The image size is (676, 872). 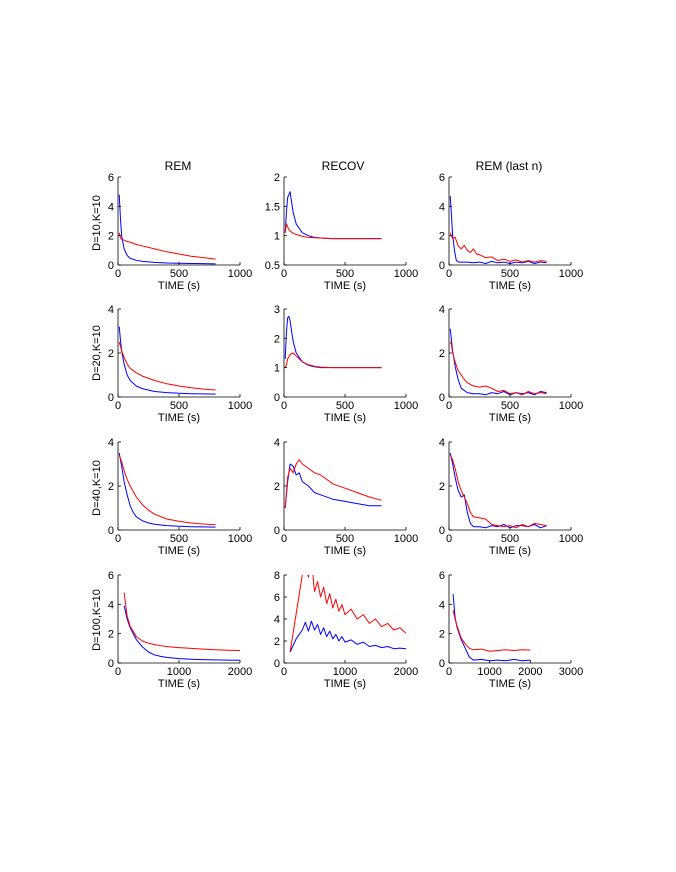 What do you see at coordinates (342, 232) in the screenshot?
I see `panel-r0-c1: 0 500 1000 0.5 1 1.5 2 TIME (s)` at bounding box center [342, 232].